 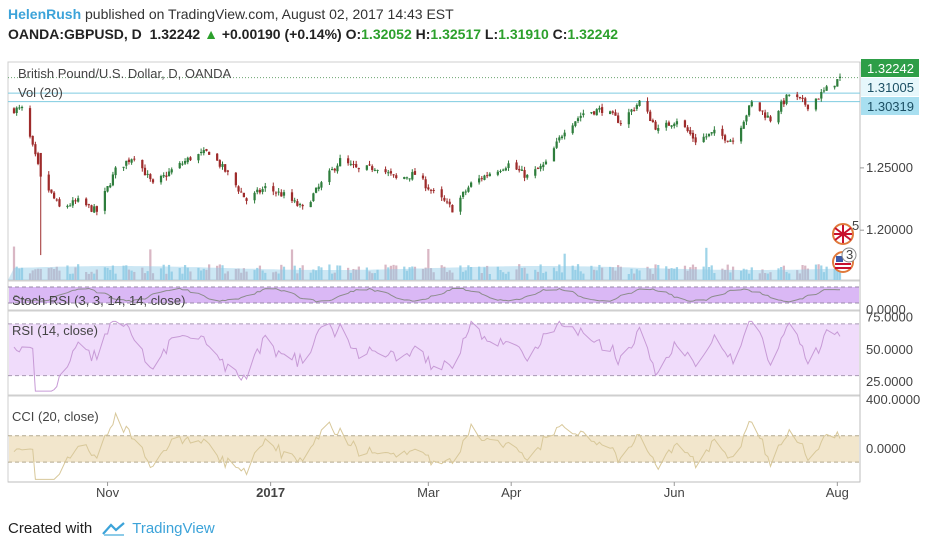 What do you see at coordinates (75, 34) in the screenshot?
I see `symbol-label: OANDA:GBPUSD, D` at bounding box center [75, 34].